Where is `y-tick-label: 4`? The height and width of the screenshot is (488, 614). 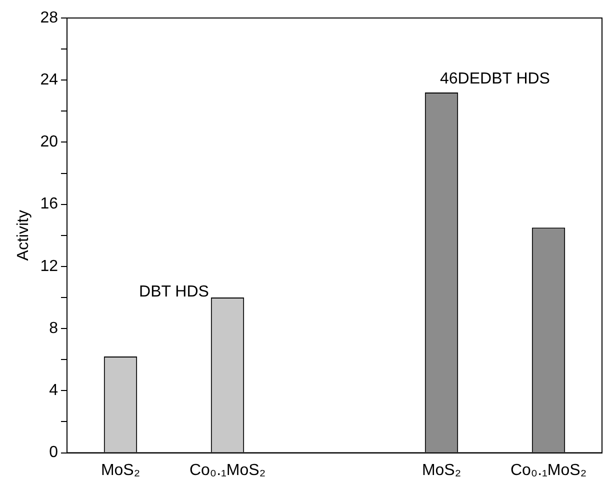 y-tick-label: 4 is located at coordinates (53, 391).